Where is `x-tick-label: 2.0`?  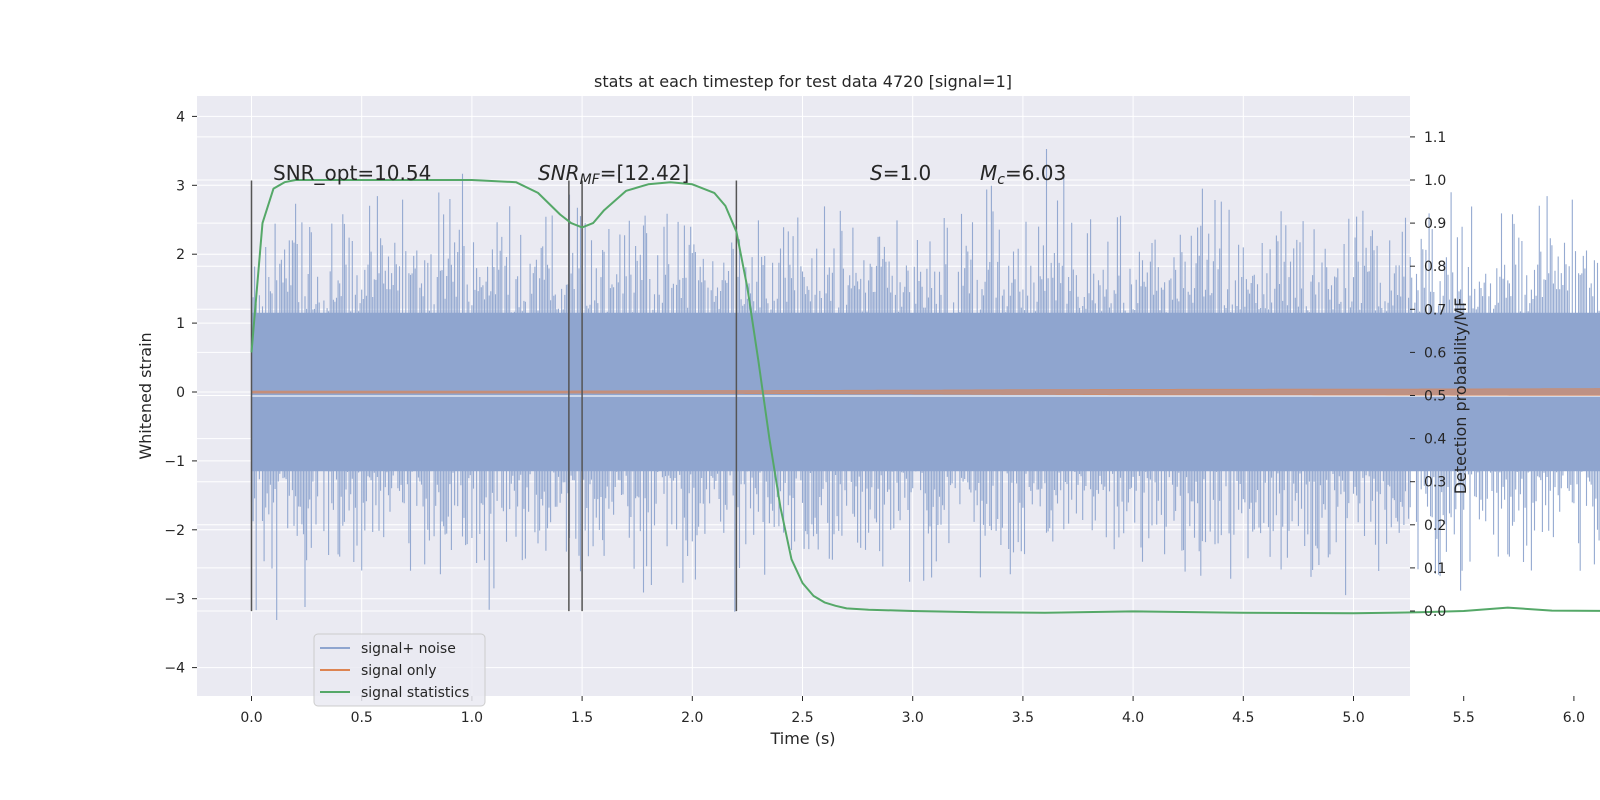 x-tick-label: 2.0 is located at coordinates (692, 718).